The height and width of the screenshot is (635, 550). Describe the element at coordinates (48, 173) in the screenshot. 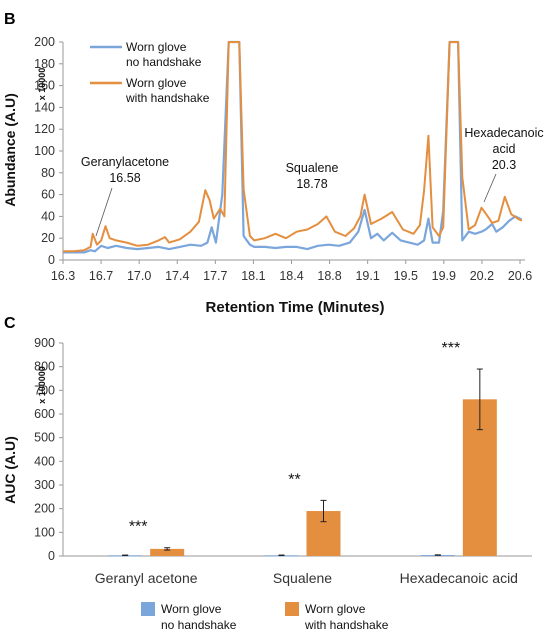

I see `y-tick-label: 80` at that location.